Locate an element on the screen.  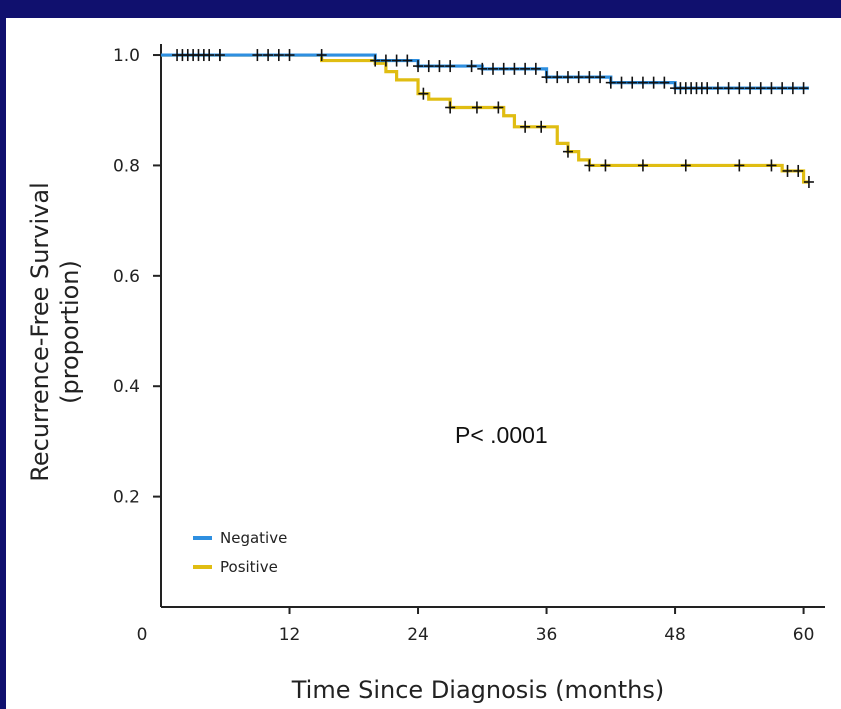
x-axis-title: Time Since Diagnosis (months) is located at coordinates (477, 690).